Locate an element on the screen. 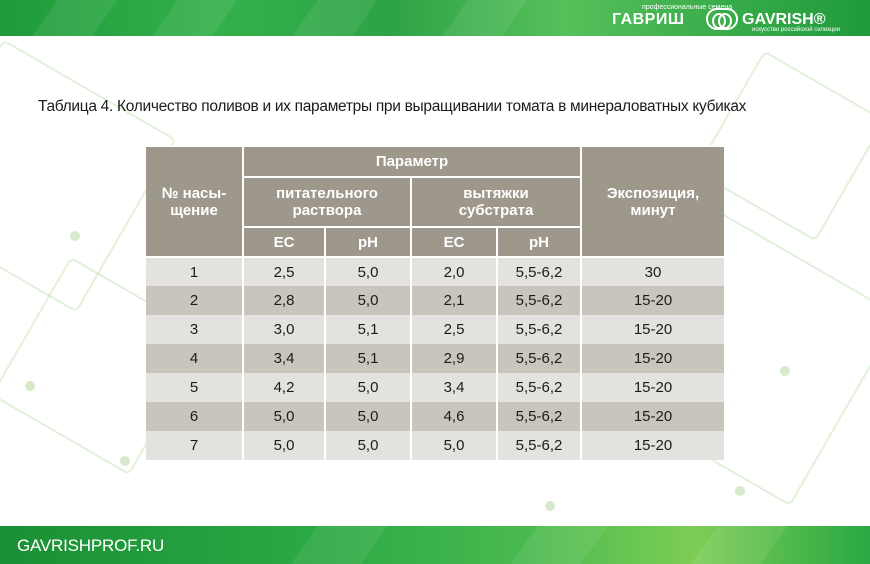 This screenshot has height=564, width=870. cell-ec-nutrient: 2,5 is located at coordinates (284, 271).